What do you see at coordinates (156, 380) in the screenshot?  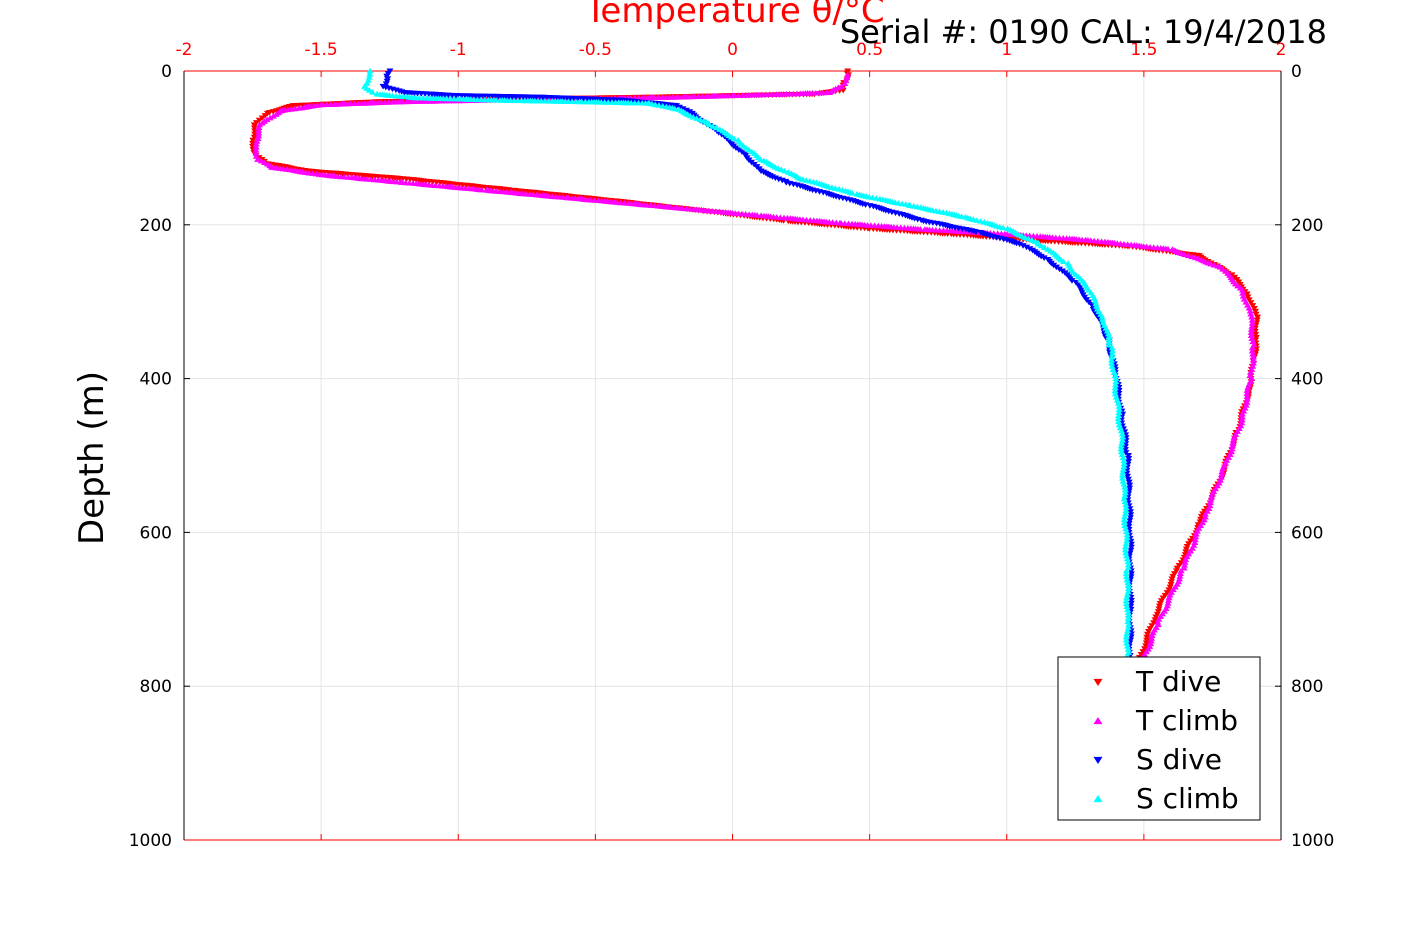 I see `y-tick-label-left: 400` at bounding box center [156, 380].